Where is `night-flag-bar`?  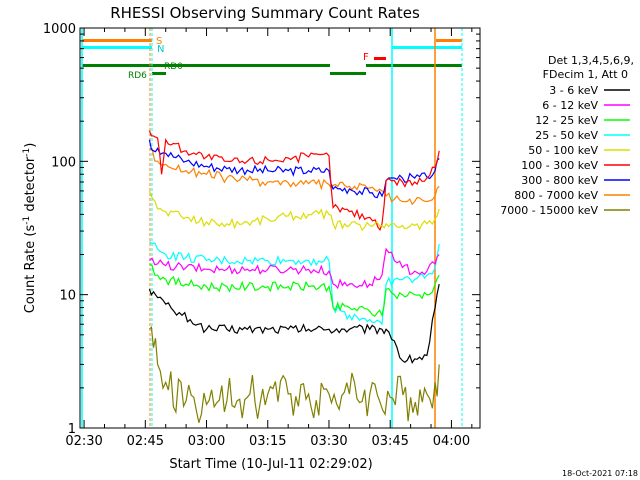
night-flag-bar is located at coordinates (117, 47).